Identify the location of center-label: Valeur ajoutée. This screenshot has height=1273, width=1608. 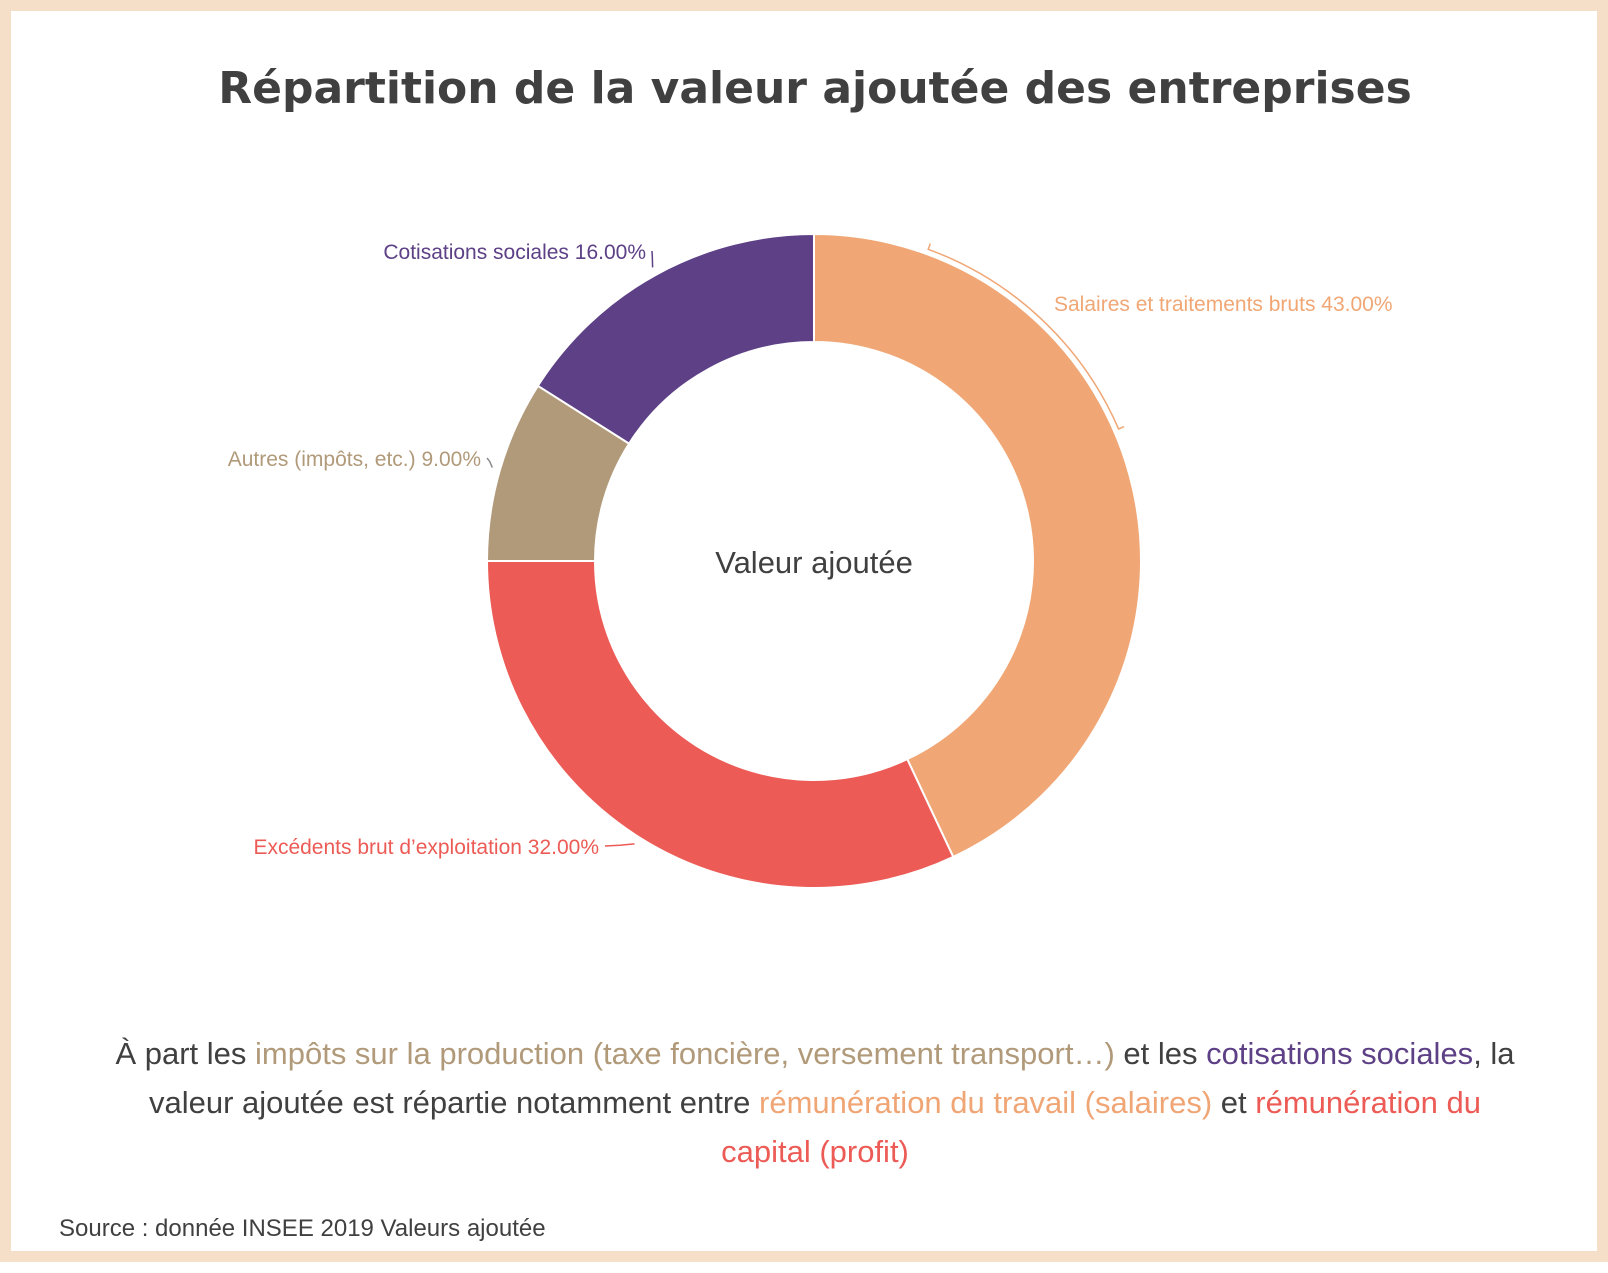
(814, 562).